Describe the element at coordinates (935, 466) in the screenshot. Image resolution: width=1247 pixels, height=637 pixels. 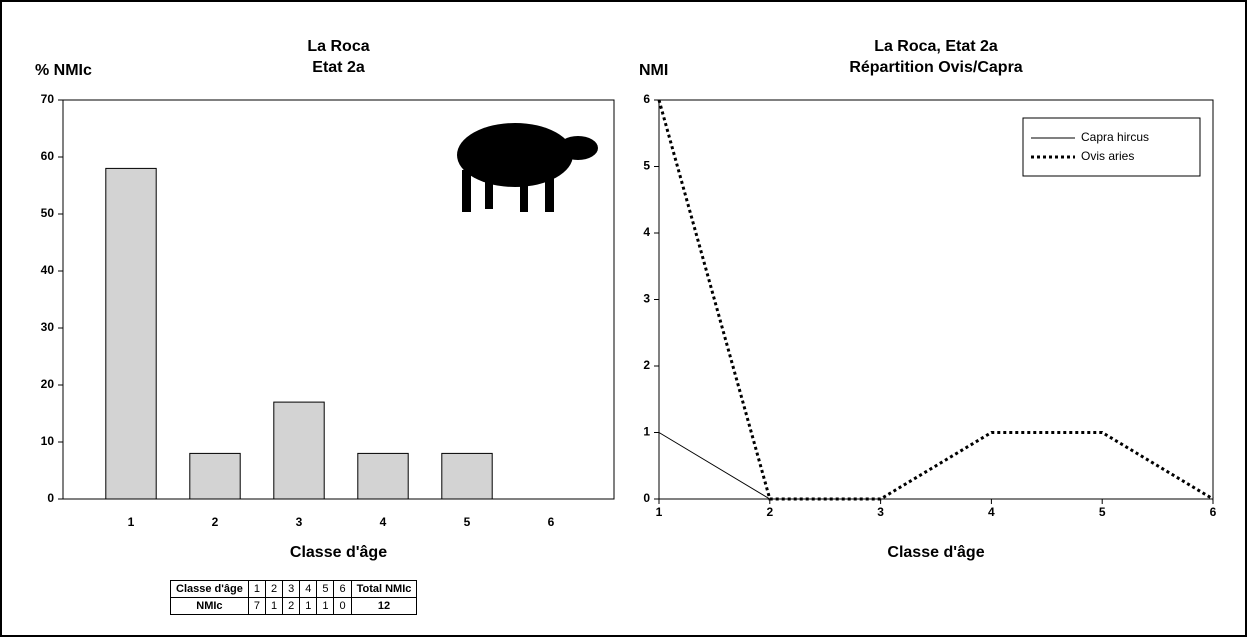
I see `line-series` at that location.